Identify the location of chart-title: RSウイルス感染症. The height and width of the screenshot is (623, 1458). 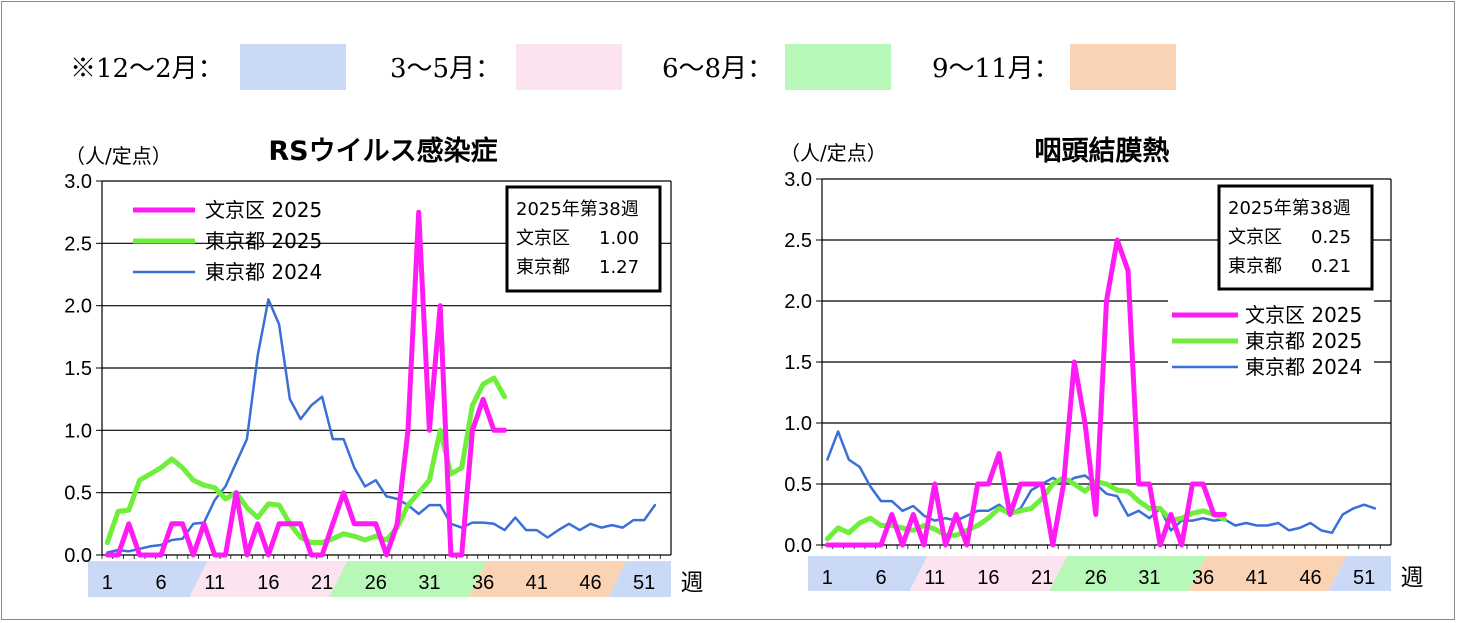
(382, 151).